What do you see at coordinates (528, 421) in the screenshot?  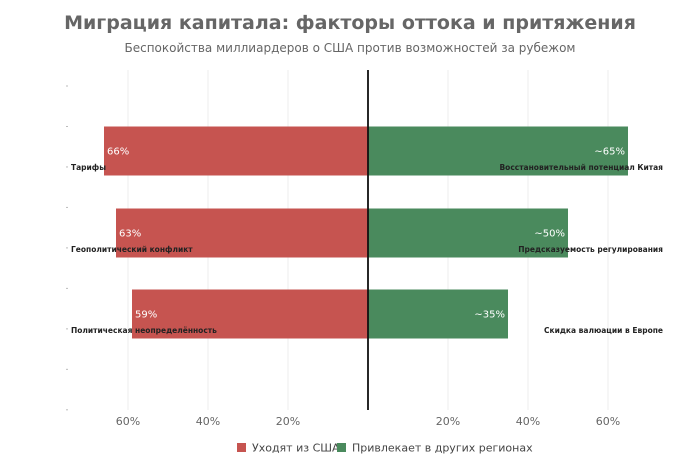 I see `x-tick-label-4: 40%` at bounding box center [528, 421].